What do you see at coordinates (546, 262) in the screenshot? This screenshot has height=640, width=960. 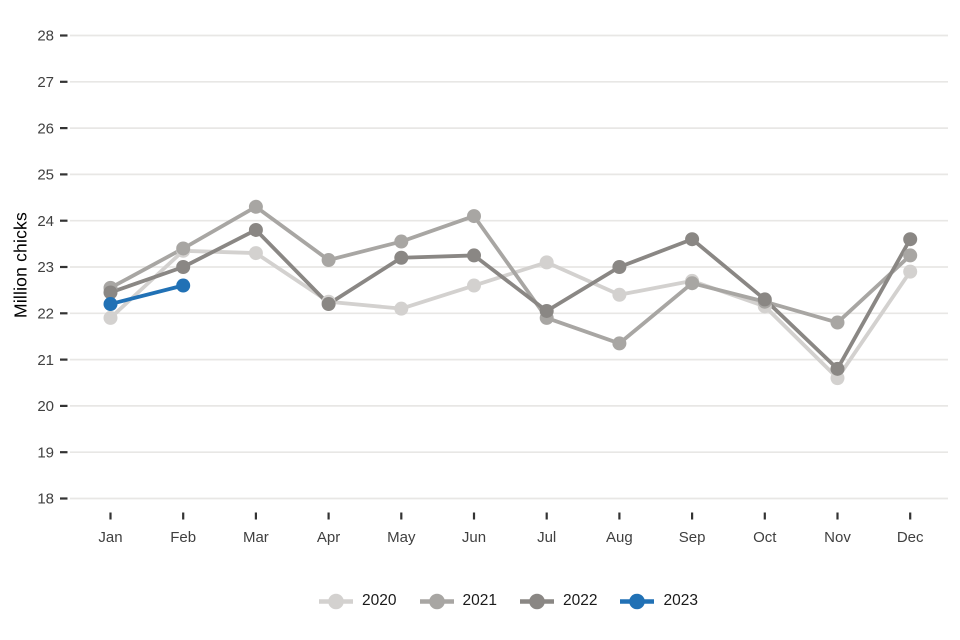 I see `data-point-2020-Jul` at bounding box center [546, 262].